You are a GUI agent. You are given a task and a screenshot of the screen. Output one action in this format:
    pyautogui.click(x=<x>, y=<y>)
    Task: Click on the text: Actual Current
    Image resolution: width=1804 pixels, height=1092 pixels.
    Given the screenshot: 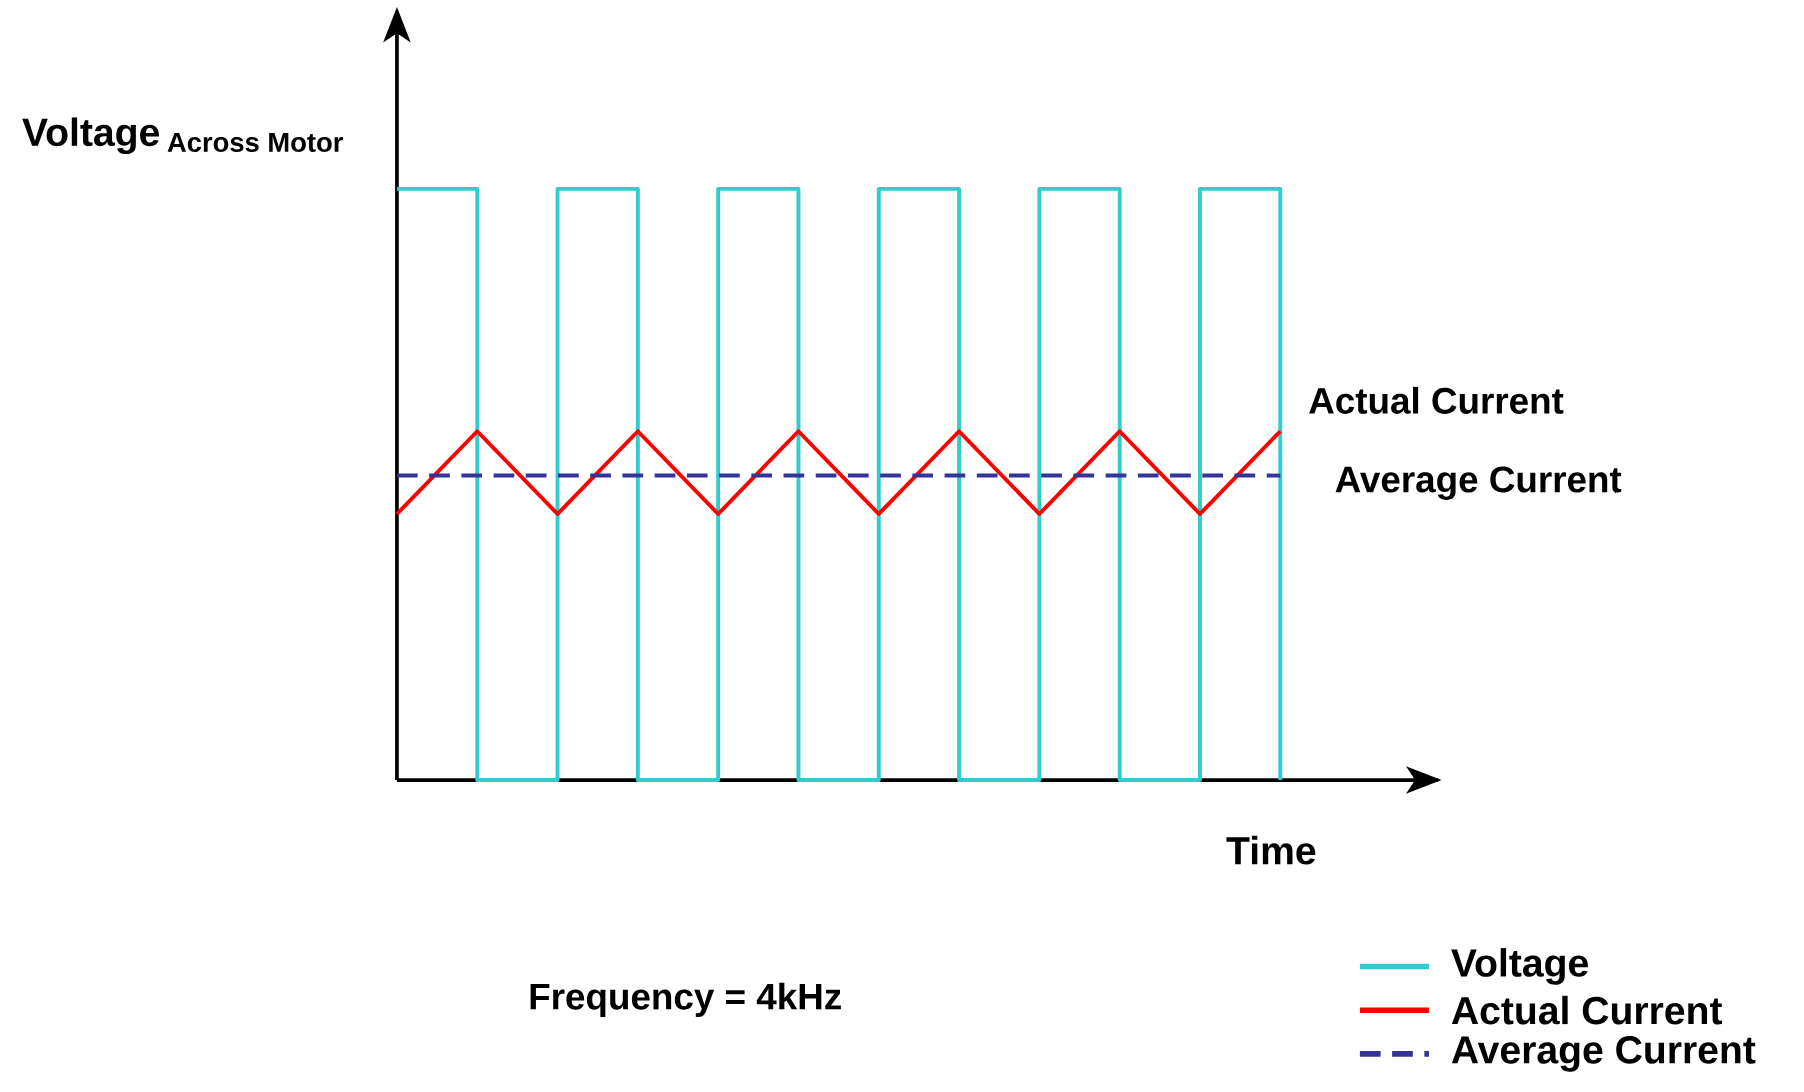 What is the action you would take?
    pyautogui.click(x=1436, y=400)
    